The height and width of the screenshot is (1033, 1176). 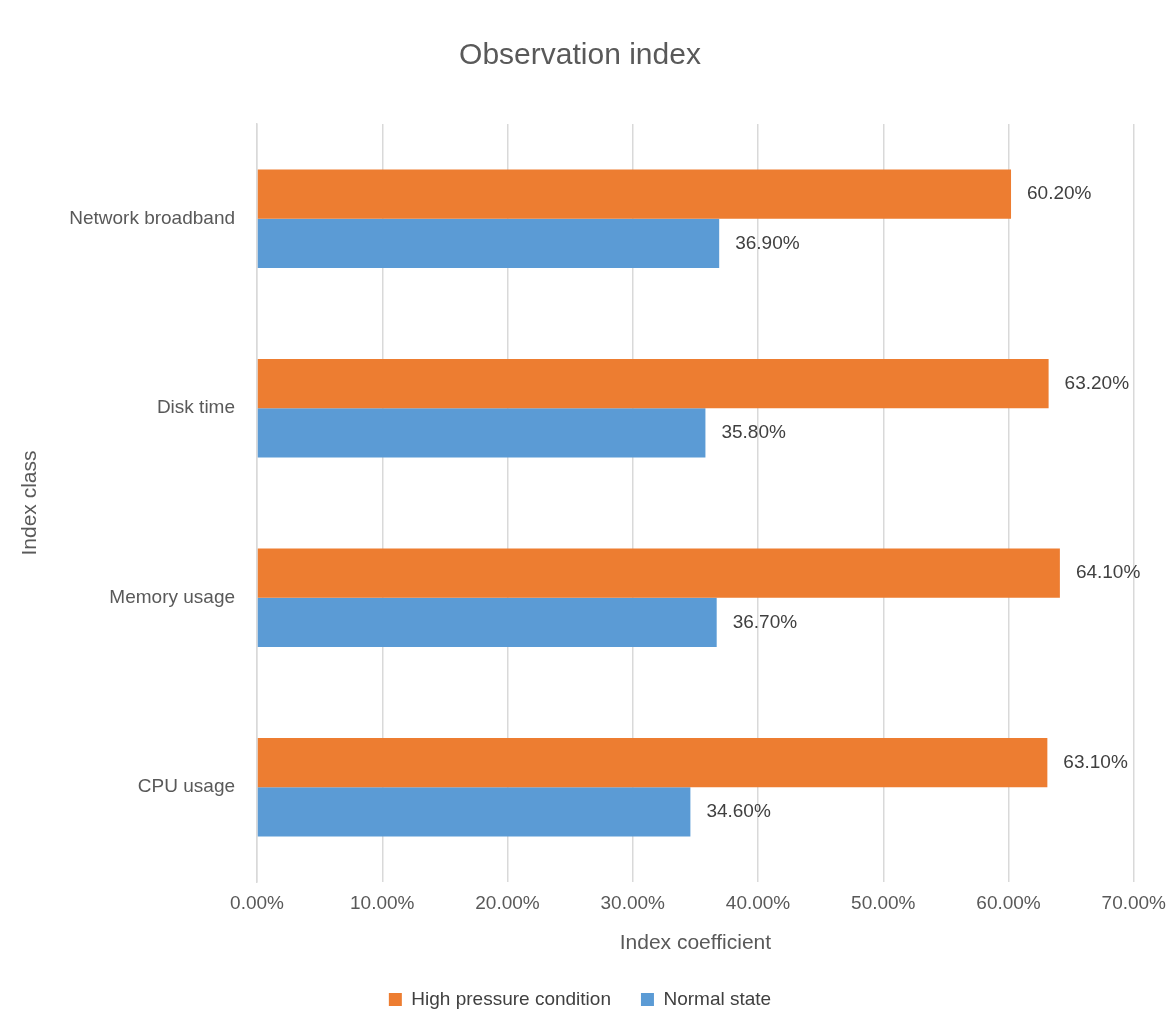 What do you see at coordinates (186, 786) in the screenshot?
I see `y-tick-label: CPU usage` at bounding box center [186, 786].